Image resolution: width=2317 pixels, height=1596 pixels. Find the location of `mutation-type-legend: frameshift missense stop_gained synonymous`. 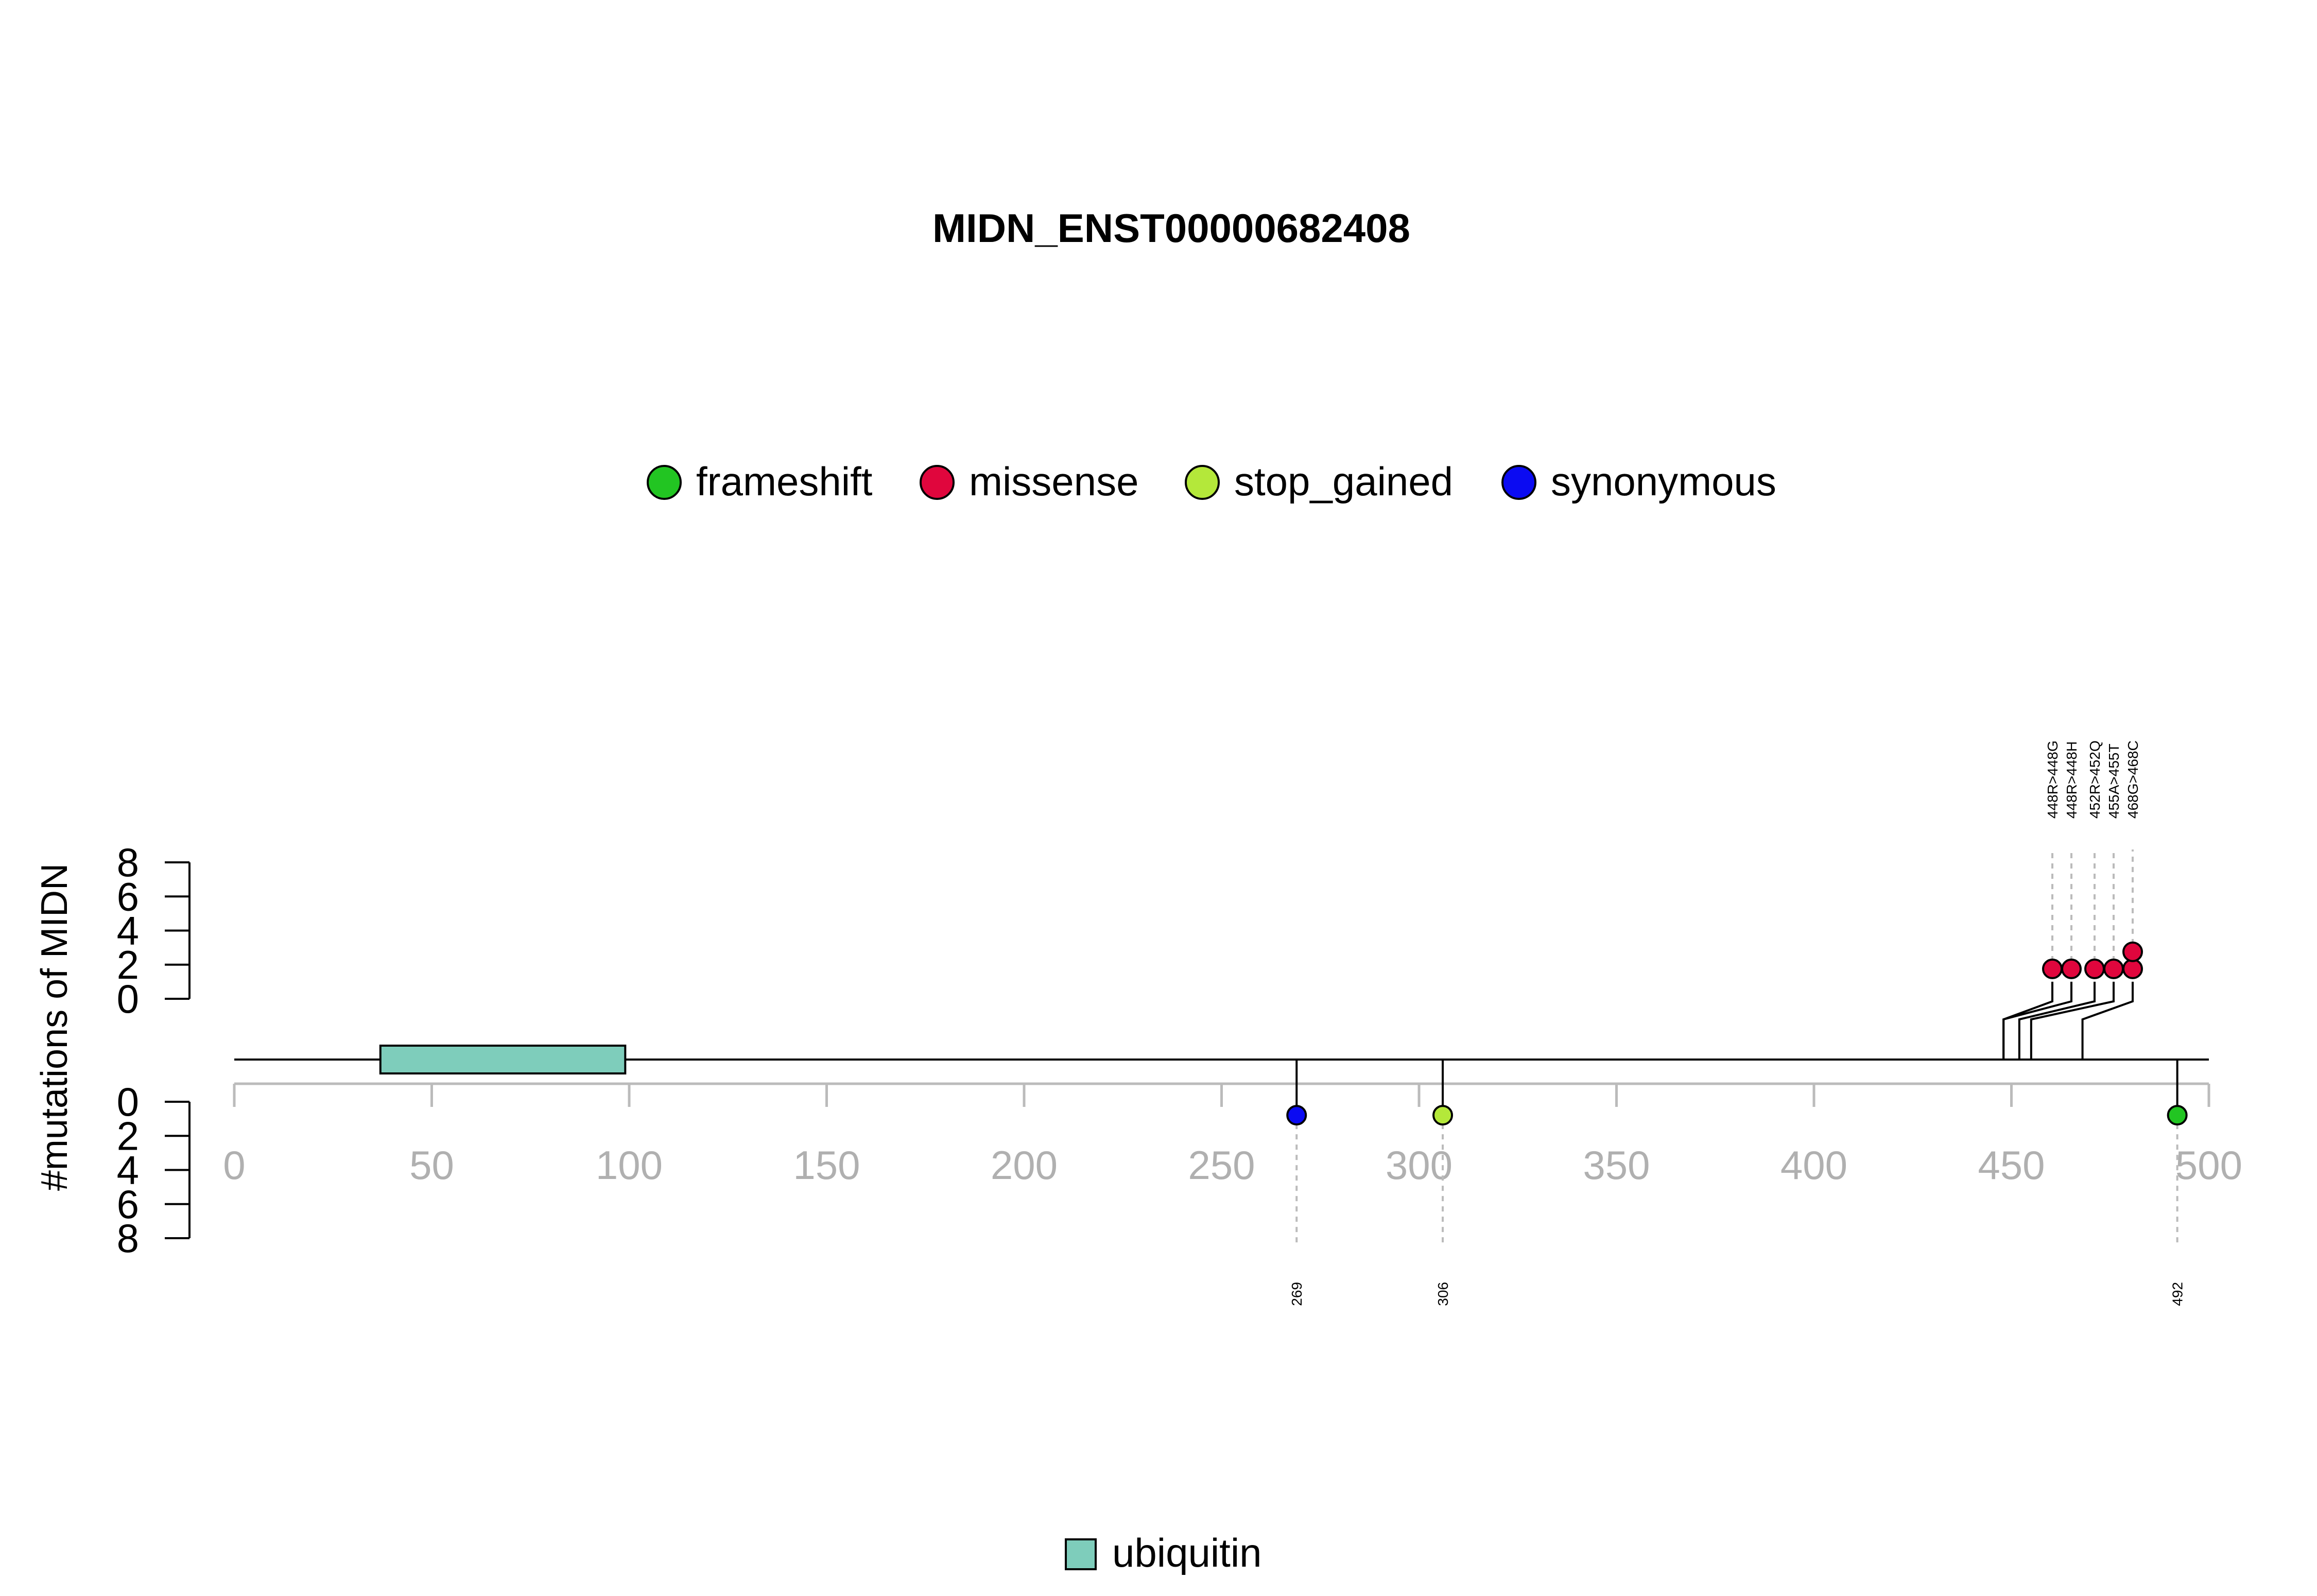

mutation-type-legend: frameshift missense stop_gained synonymous is located at coordinates (1211, 482).